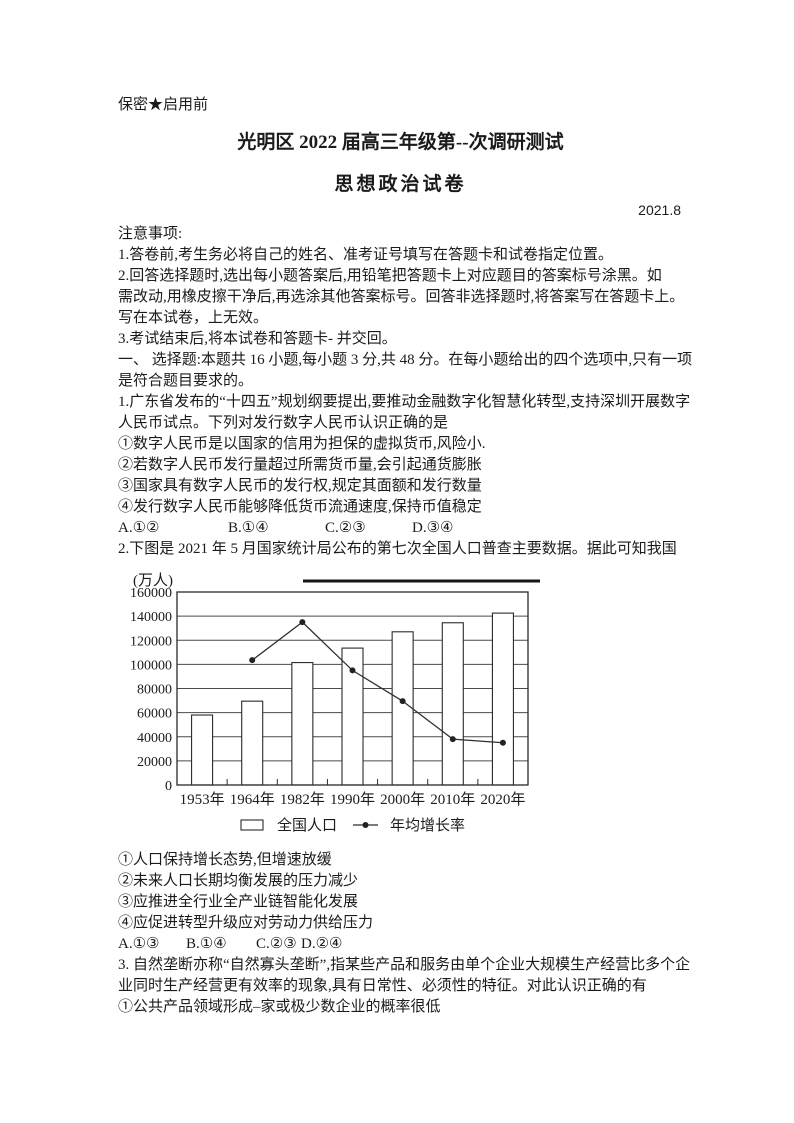 The height and width of the screenshot is (1123, 794). What do you see at coordinates (150, 234) in the screenshot?
I see `notice-heading: 注意事项:` at bounding box center [150, 234].